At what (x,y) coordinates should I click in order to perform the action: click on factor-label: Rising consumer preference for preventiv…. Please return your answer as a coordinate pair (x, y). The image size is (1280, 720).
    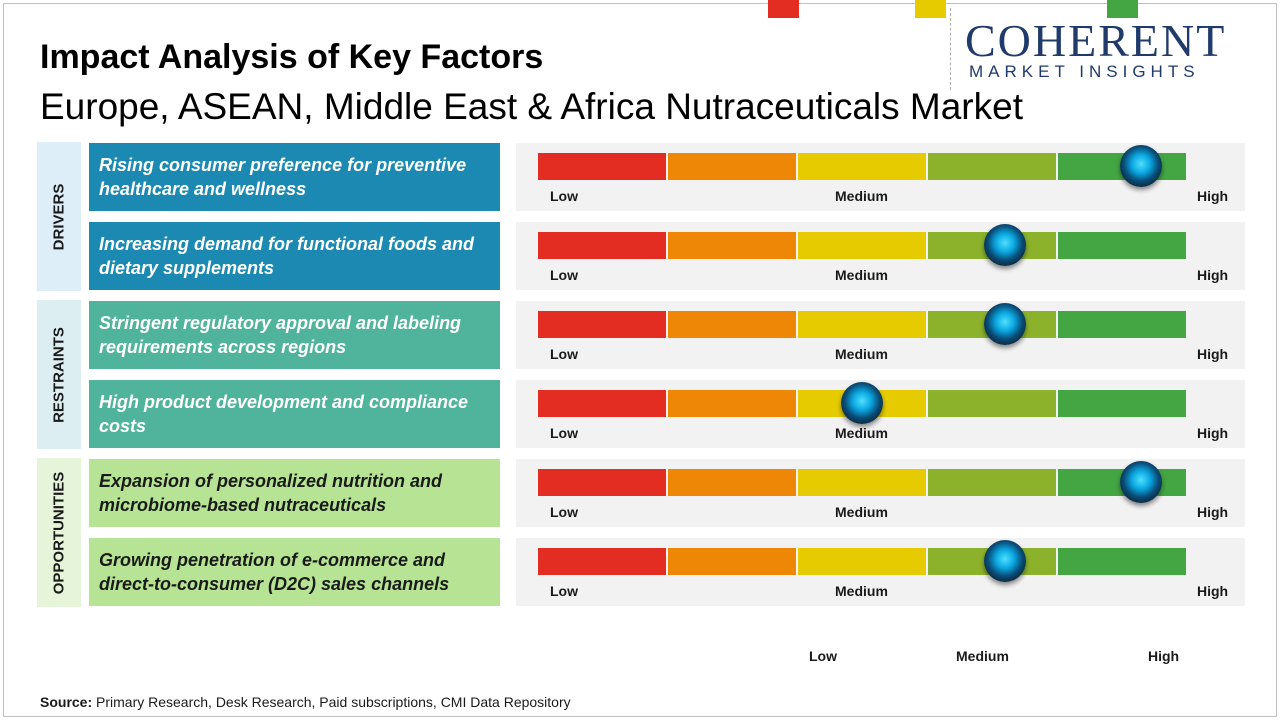
    Looking at the image, I should click on (294, 177).